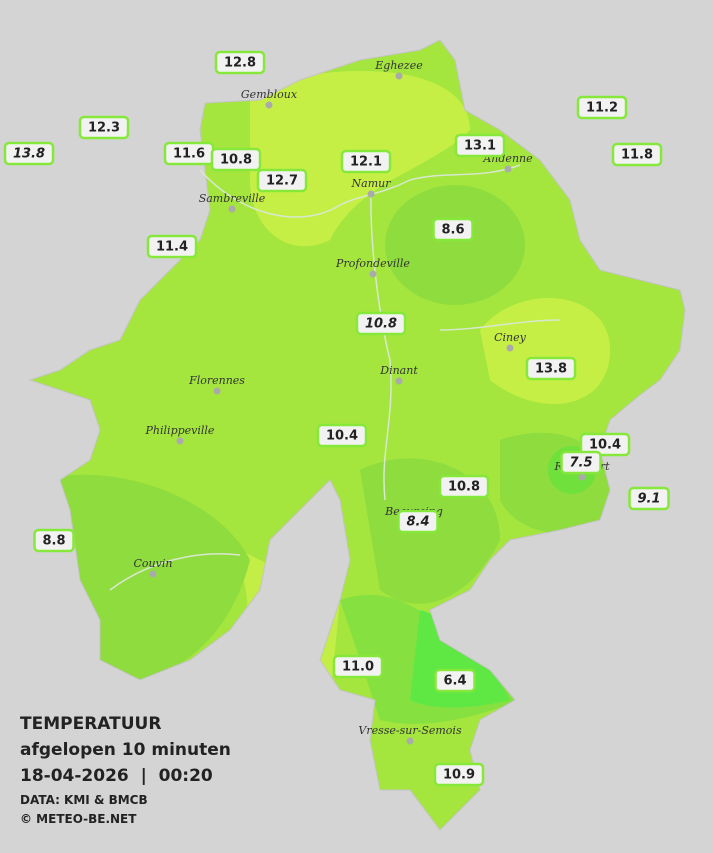 The height and width of the screenshot is (853, 713). What do you see at coordinates (232, 198) in the screenshot?
I see `city-label: Sambreville` at bounding box center [232, 198].